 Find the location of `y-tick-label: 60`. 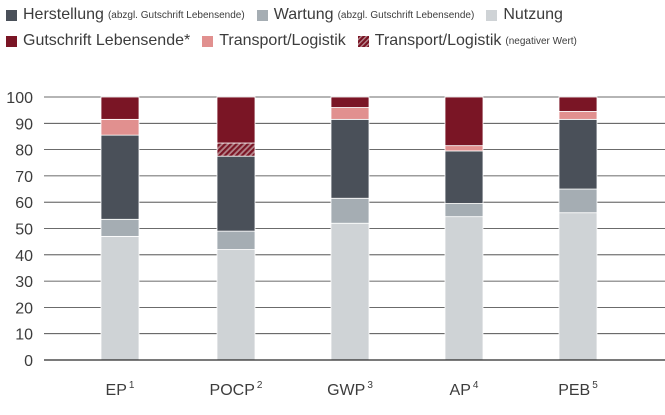

y-tick-label: 60 is located at coordinates (24, 203).